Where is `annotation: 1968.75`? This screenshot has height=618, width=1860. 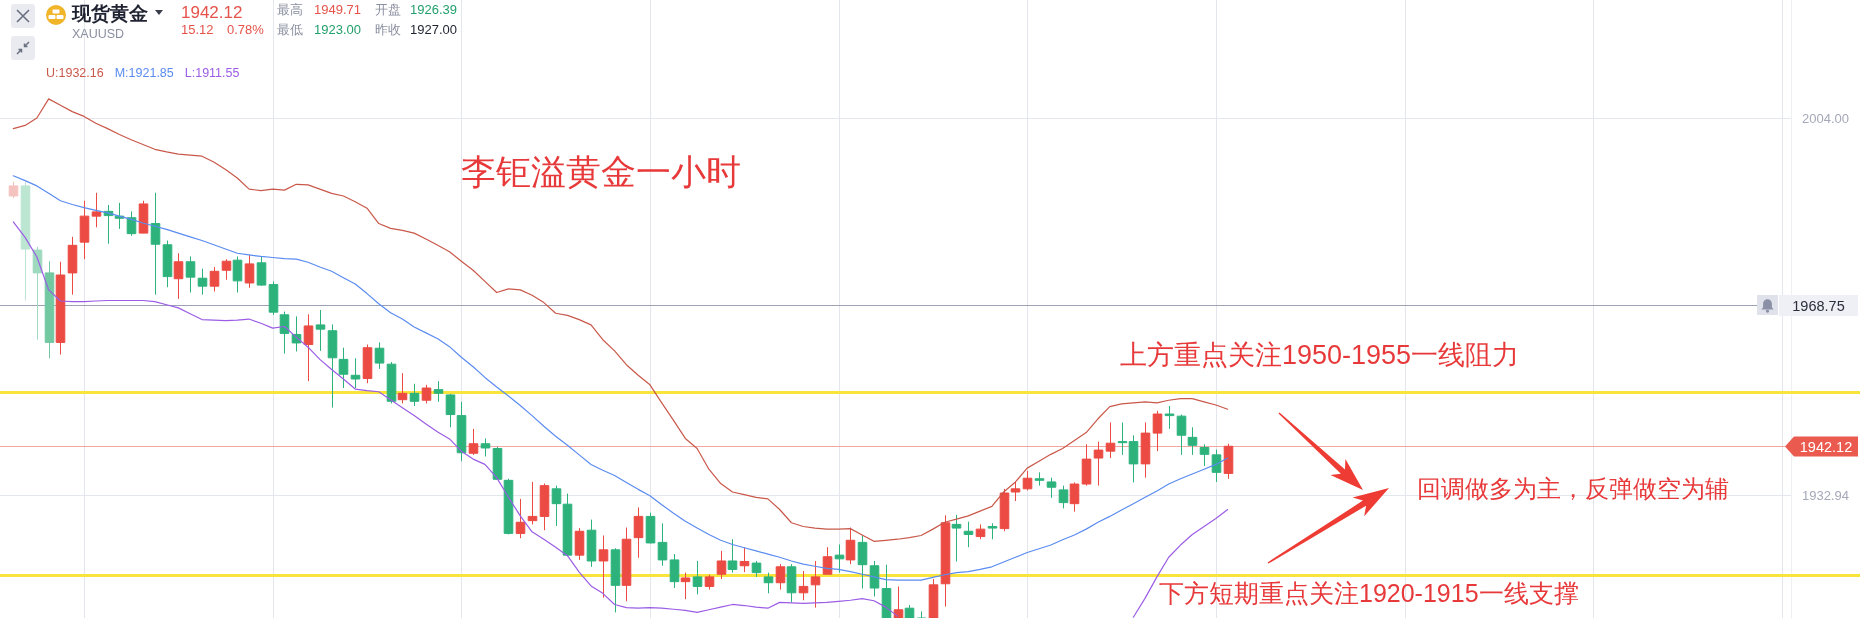 annotation: 1968.75 is located at coordinates (1818, 305).